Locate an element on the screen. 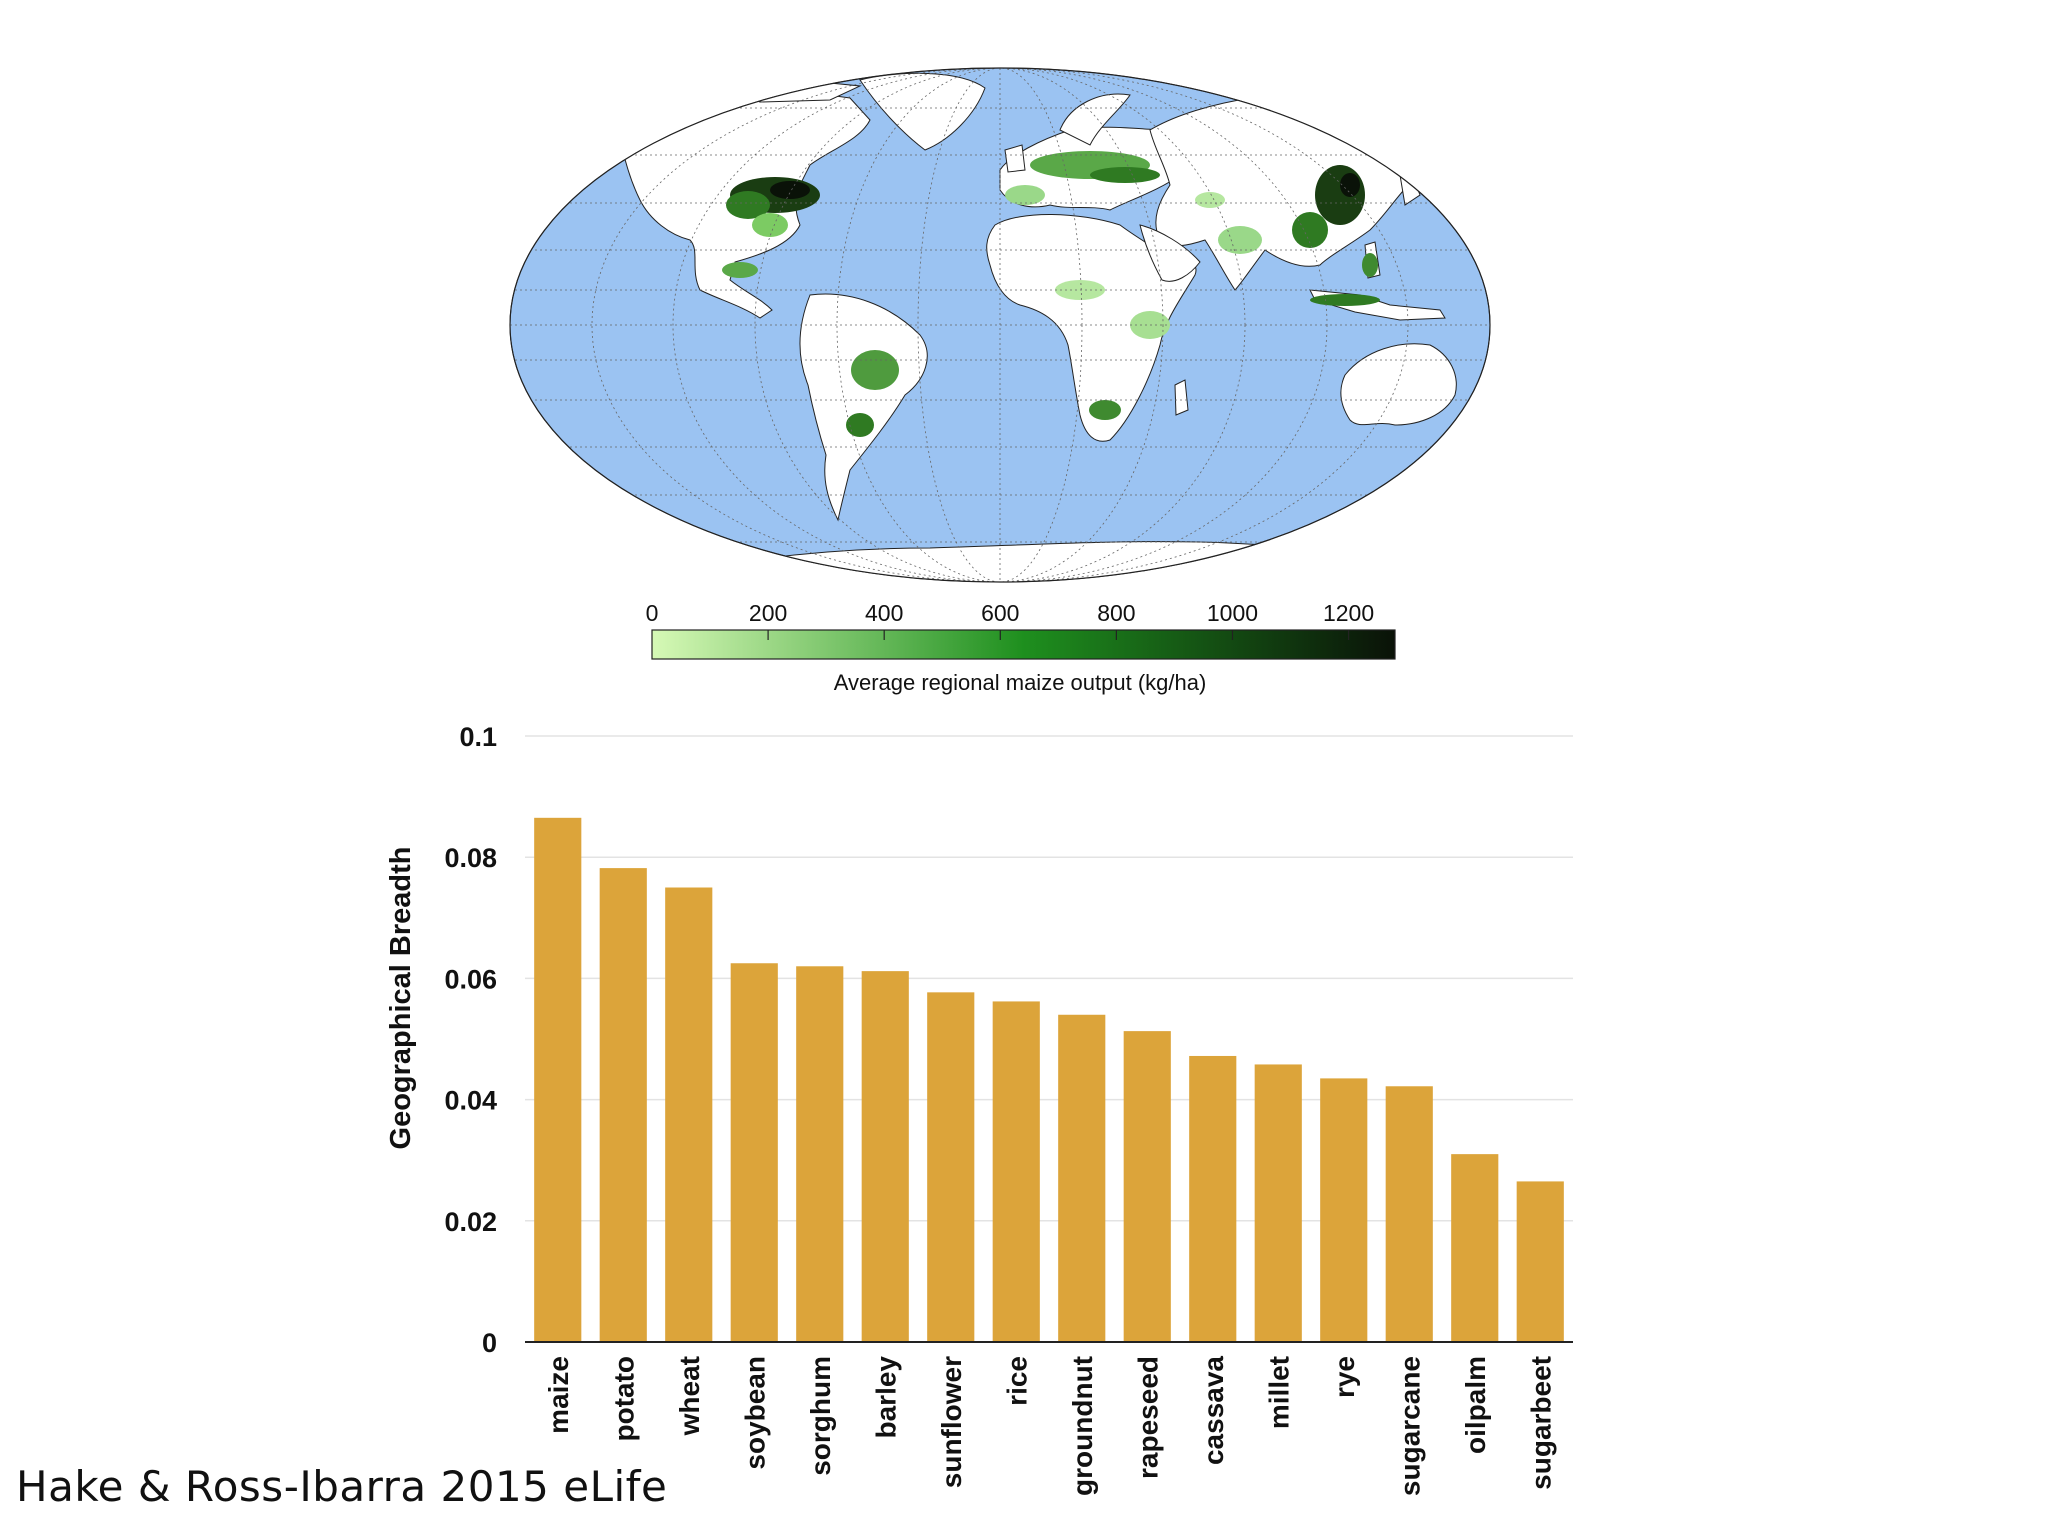 This screenshot has height=1536, width=2048. colorbar-ticks is located at coordinates (1058, 635).